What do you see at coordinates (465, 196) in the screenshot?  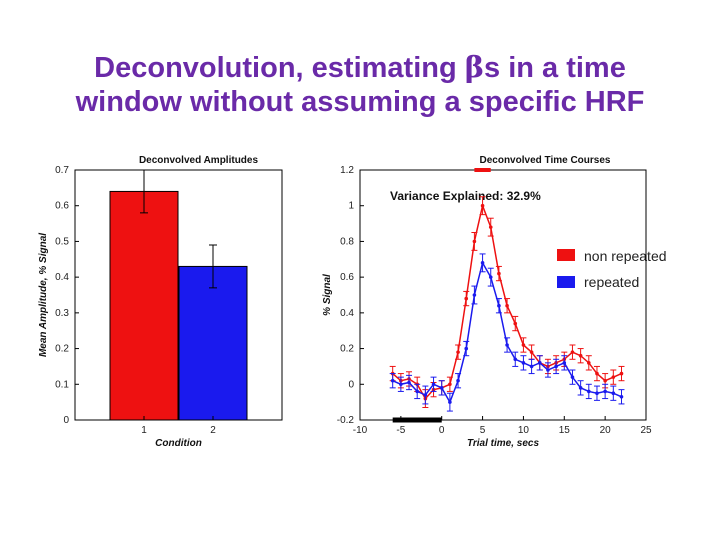 I see `variance-explained-annotation: Variance Explained: 32.9%` at bounding box center [465, 196].